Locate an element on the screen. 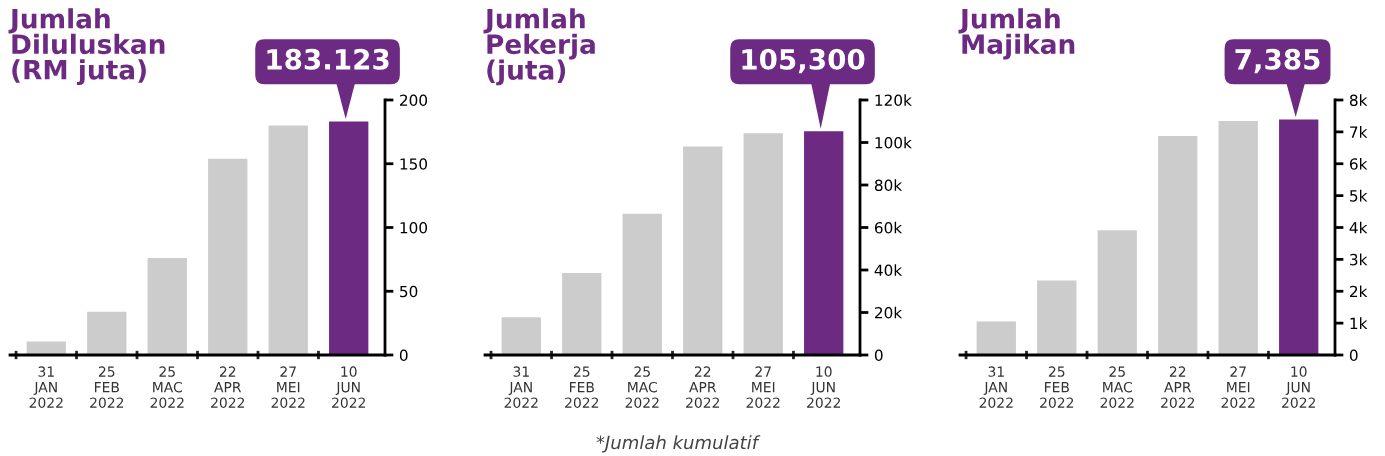  y-tick-label: 60k is located at coordinates (888, 227).